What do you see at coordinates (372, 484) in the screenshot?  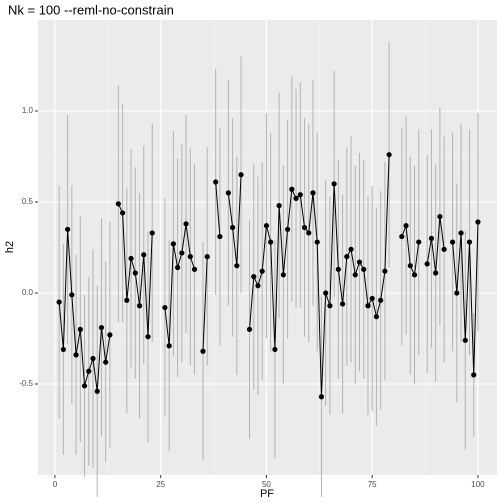 I see `x-tick-label: 75` at bounding box center [372, 484].